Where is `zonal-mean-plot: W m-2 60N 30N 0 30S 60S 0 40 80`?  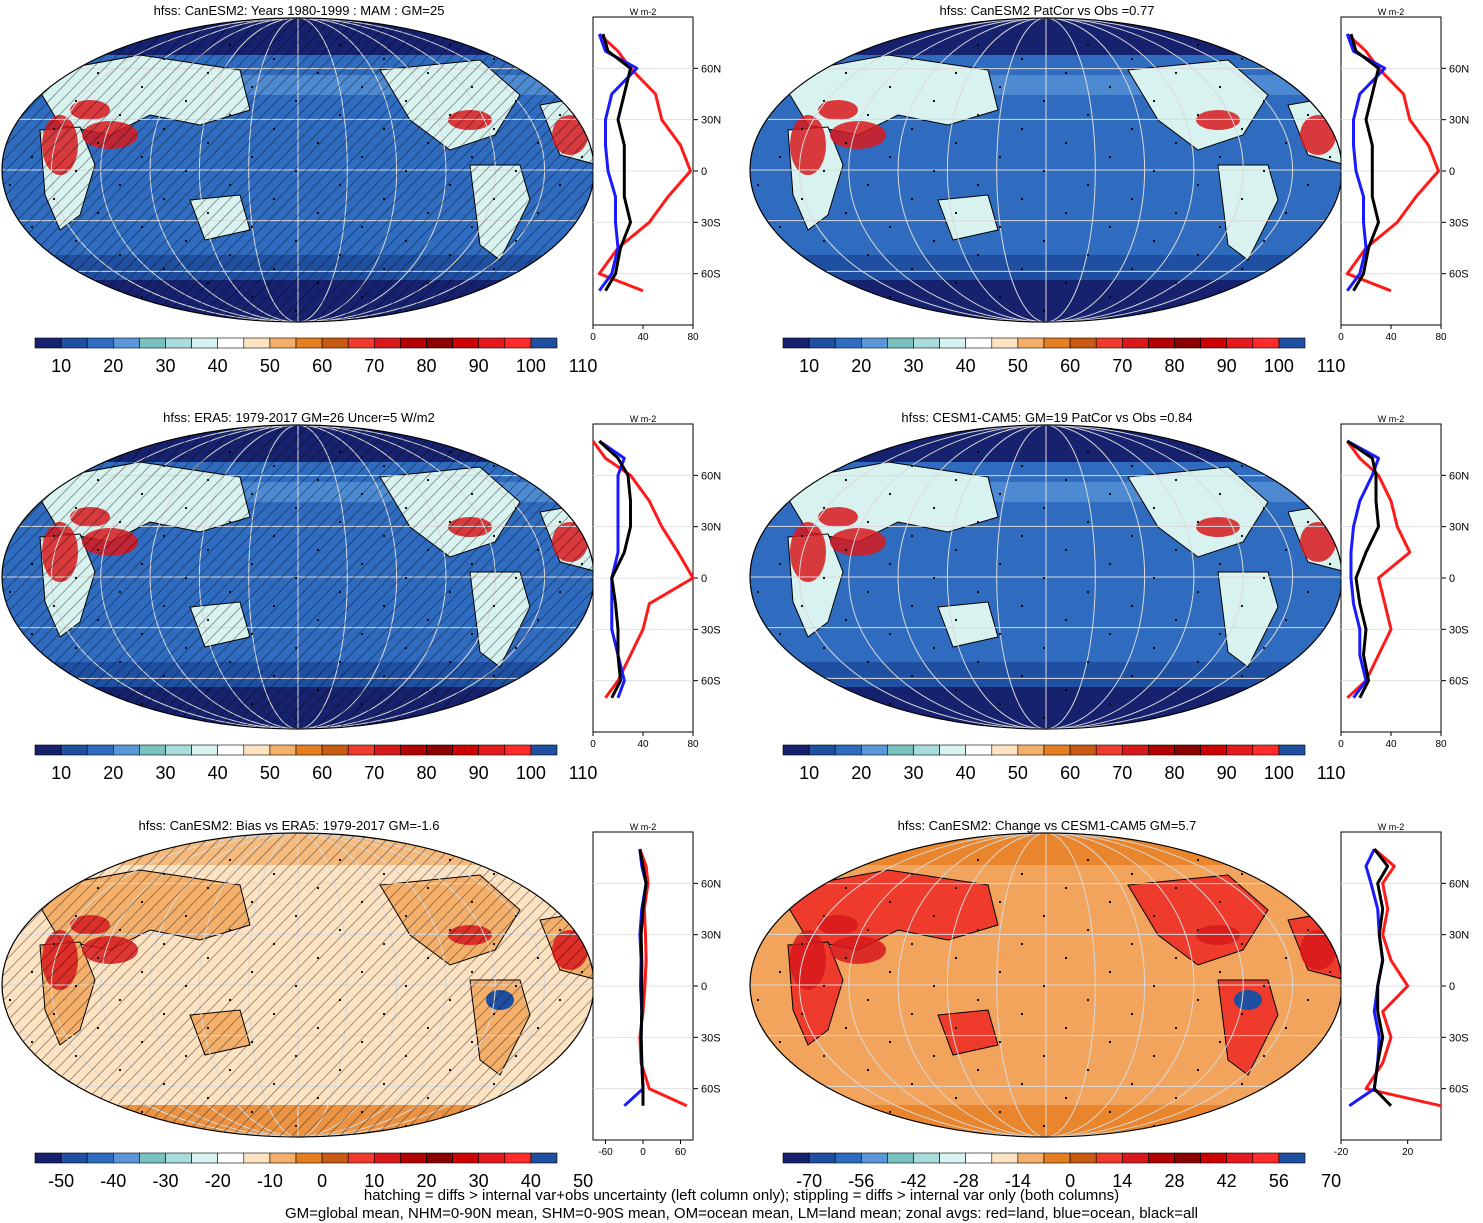
zonal-mean-plot: W m-2 60N 30N 0 30S 60S 0 40 80 is located at coordinates (655, 582).